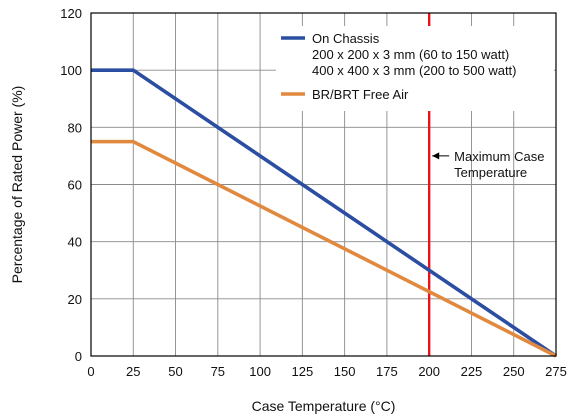 Image resolution: width=570 pixels, height=416 pixels. Describe the element at coordinates (387, 371) in the screenshot. I see `x-tick-label: 175` at that location.